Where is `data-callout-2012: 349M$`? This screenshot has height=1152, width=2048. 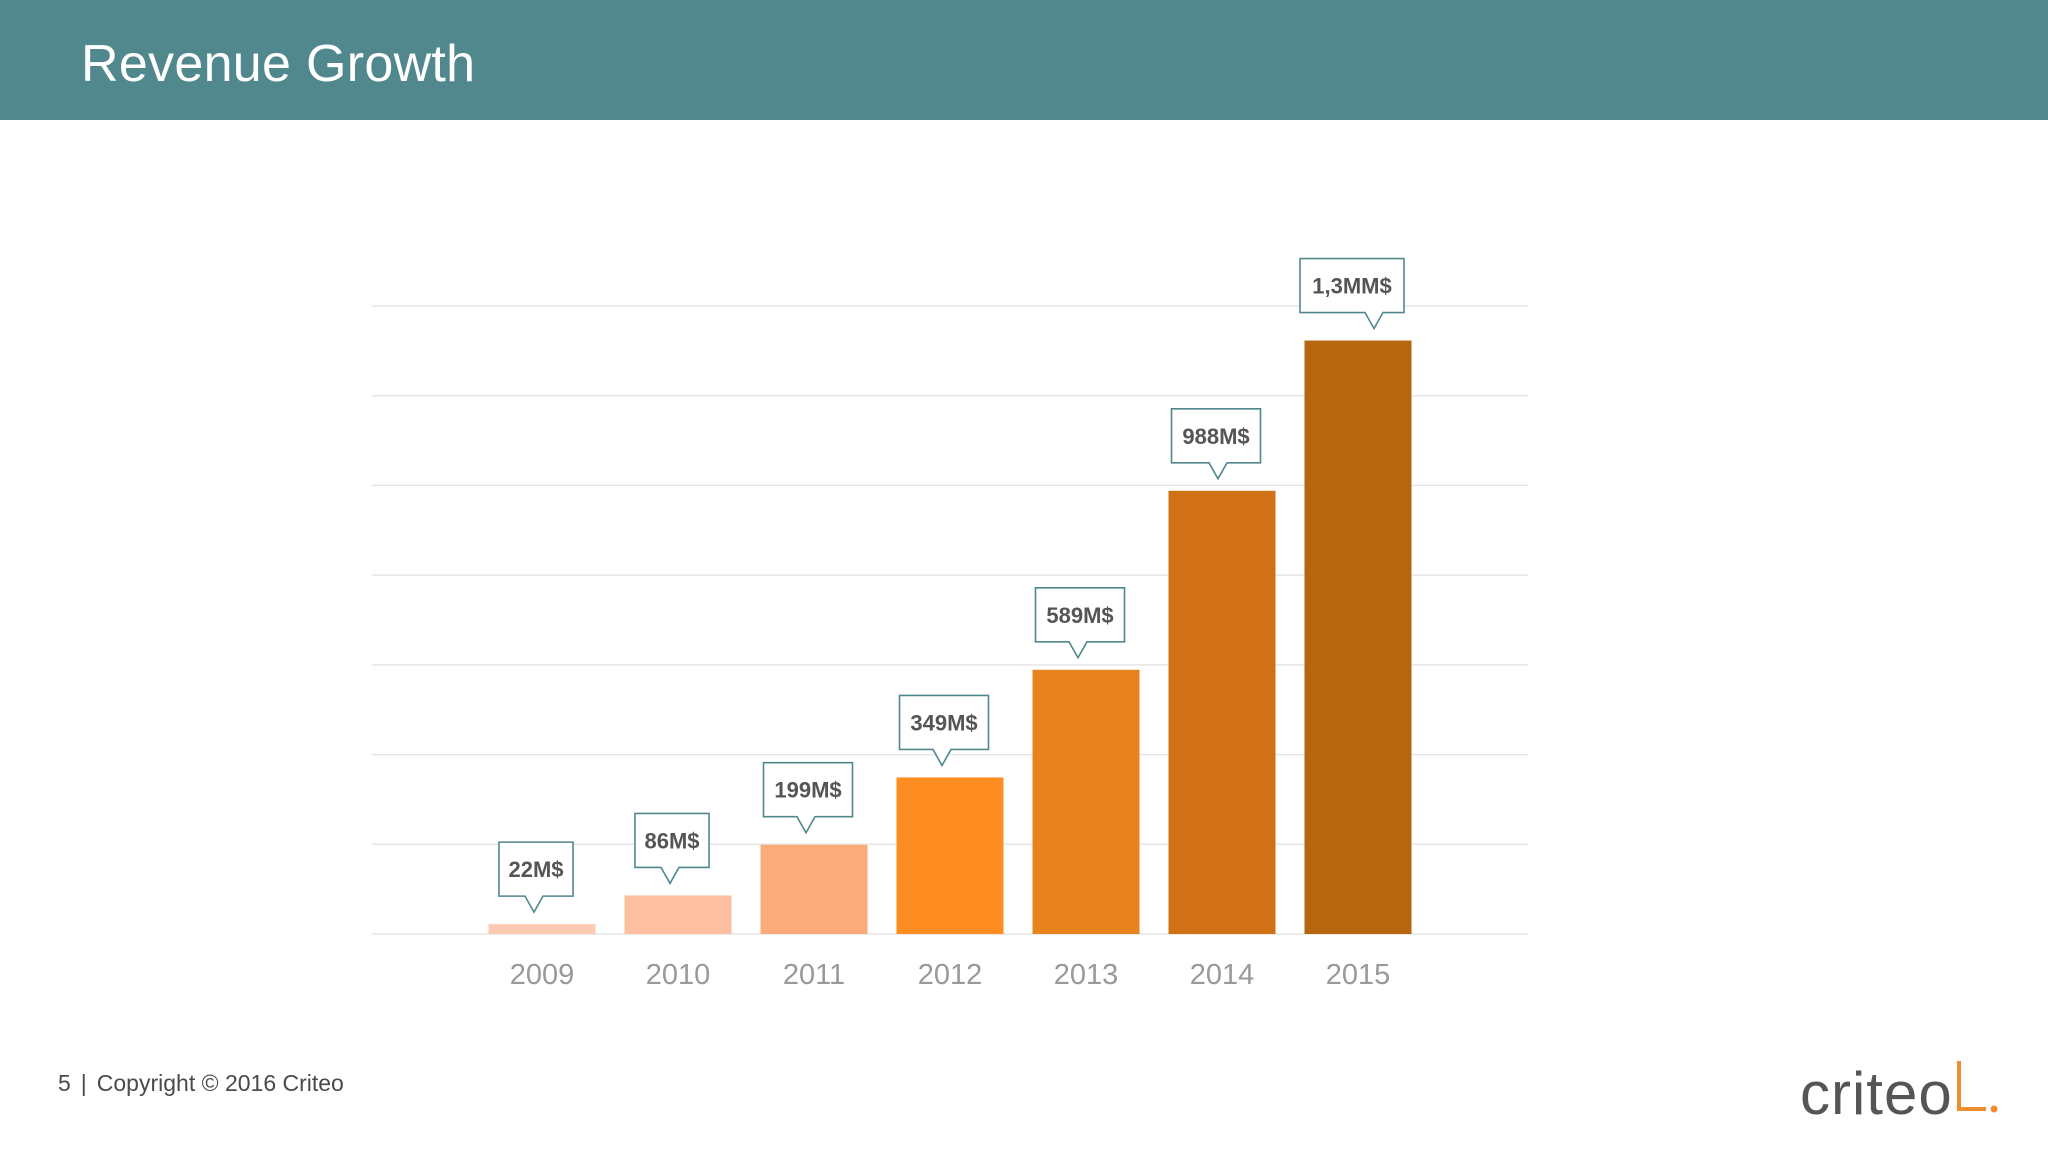
data-callout-2012: 349M$ is located at coordinates (944, 731).